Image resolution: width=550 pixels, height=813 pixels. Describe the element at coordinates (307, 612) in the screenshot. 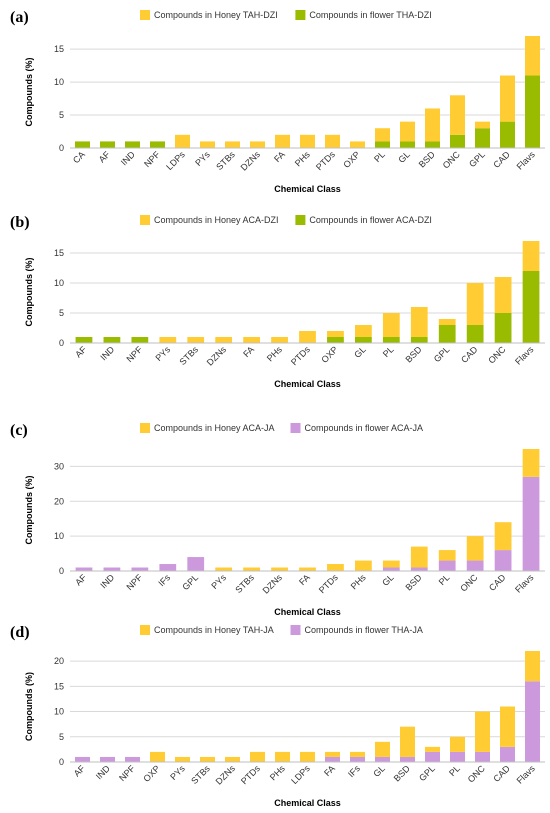

I see `x-axis-label: Chemical Class` at that location.